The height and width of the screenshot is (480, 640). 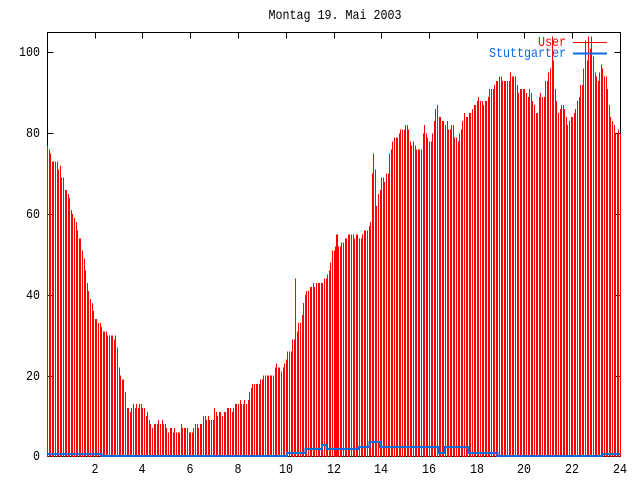 I want to click on svg-text: 10, so click(x=286, y=470).